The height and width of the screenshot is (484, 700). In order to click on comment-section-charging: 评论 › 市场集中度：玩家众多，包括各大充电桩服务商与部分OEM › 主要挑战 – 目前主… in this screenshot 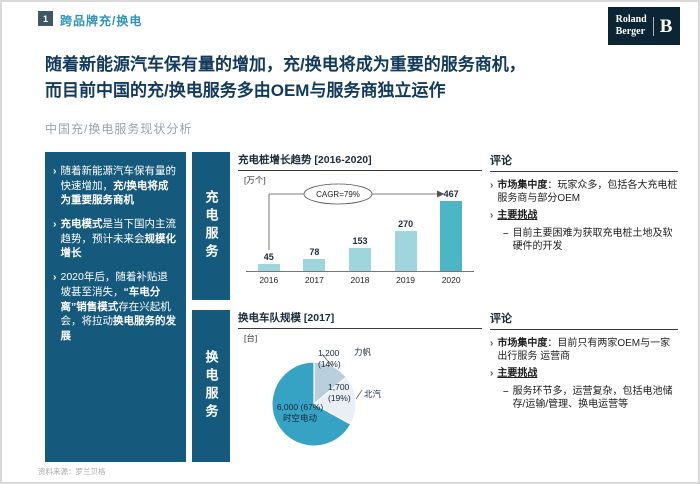, I will do `click(584, 204)`.